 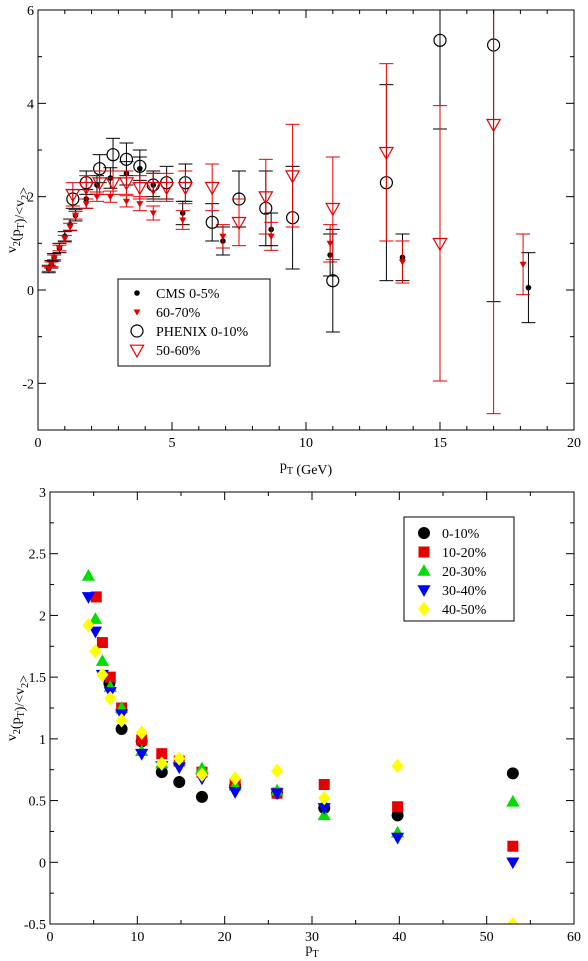 What do you see at coordinates (440, 443) in the screenshot?
I see `x-tick-label: 15` at bounding box center [440, 443].